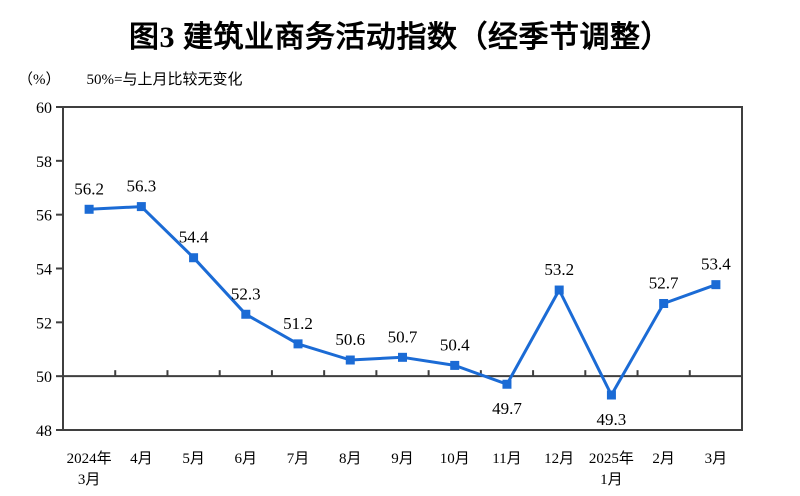 Image resolution: width=800 pixels, height=496 pixels. What do you see at coordinates (44, 270) in the screenshot?
I see `y-axis-tick-label: 54` at bounding box center [44, 270].